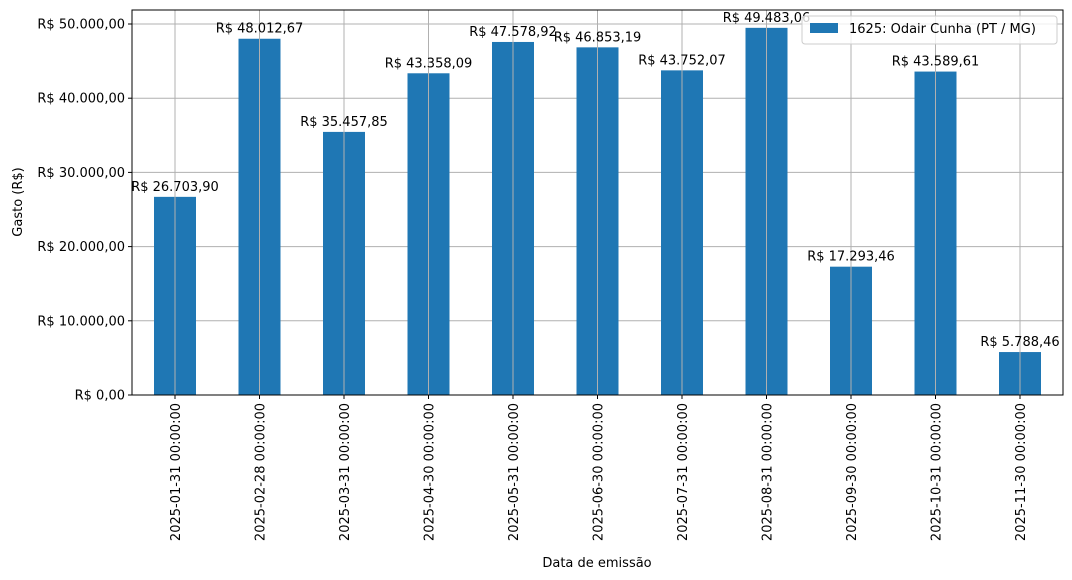  What do you see at coordinates (1019, 342) in the screenshot?
I see `bar-value-label: R$ 5.788,46` at bounding box center [1019, 342].